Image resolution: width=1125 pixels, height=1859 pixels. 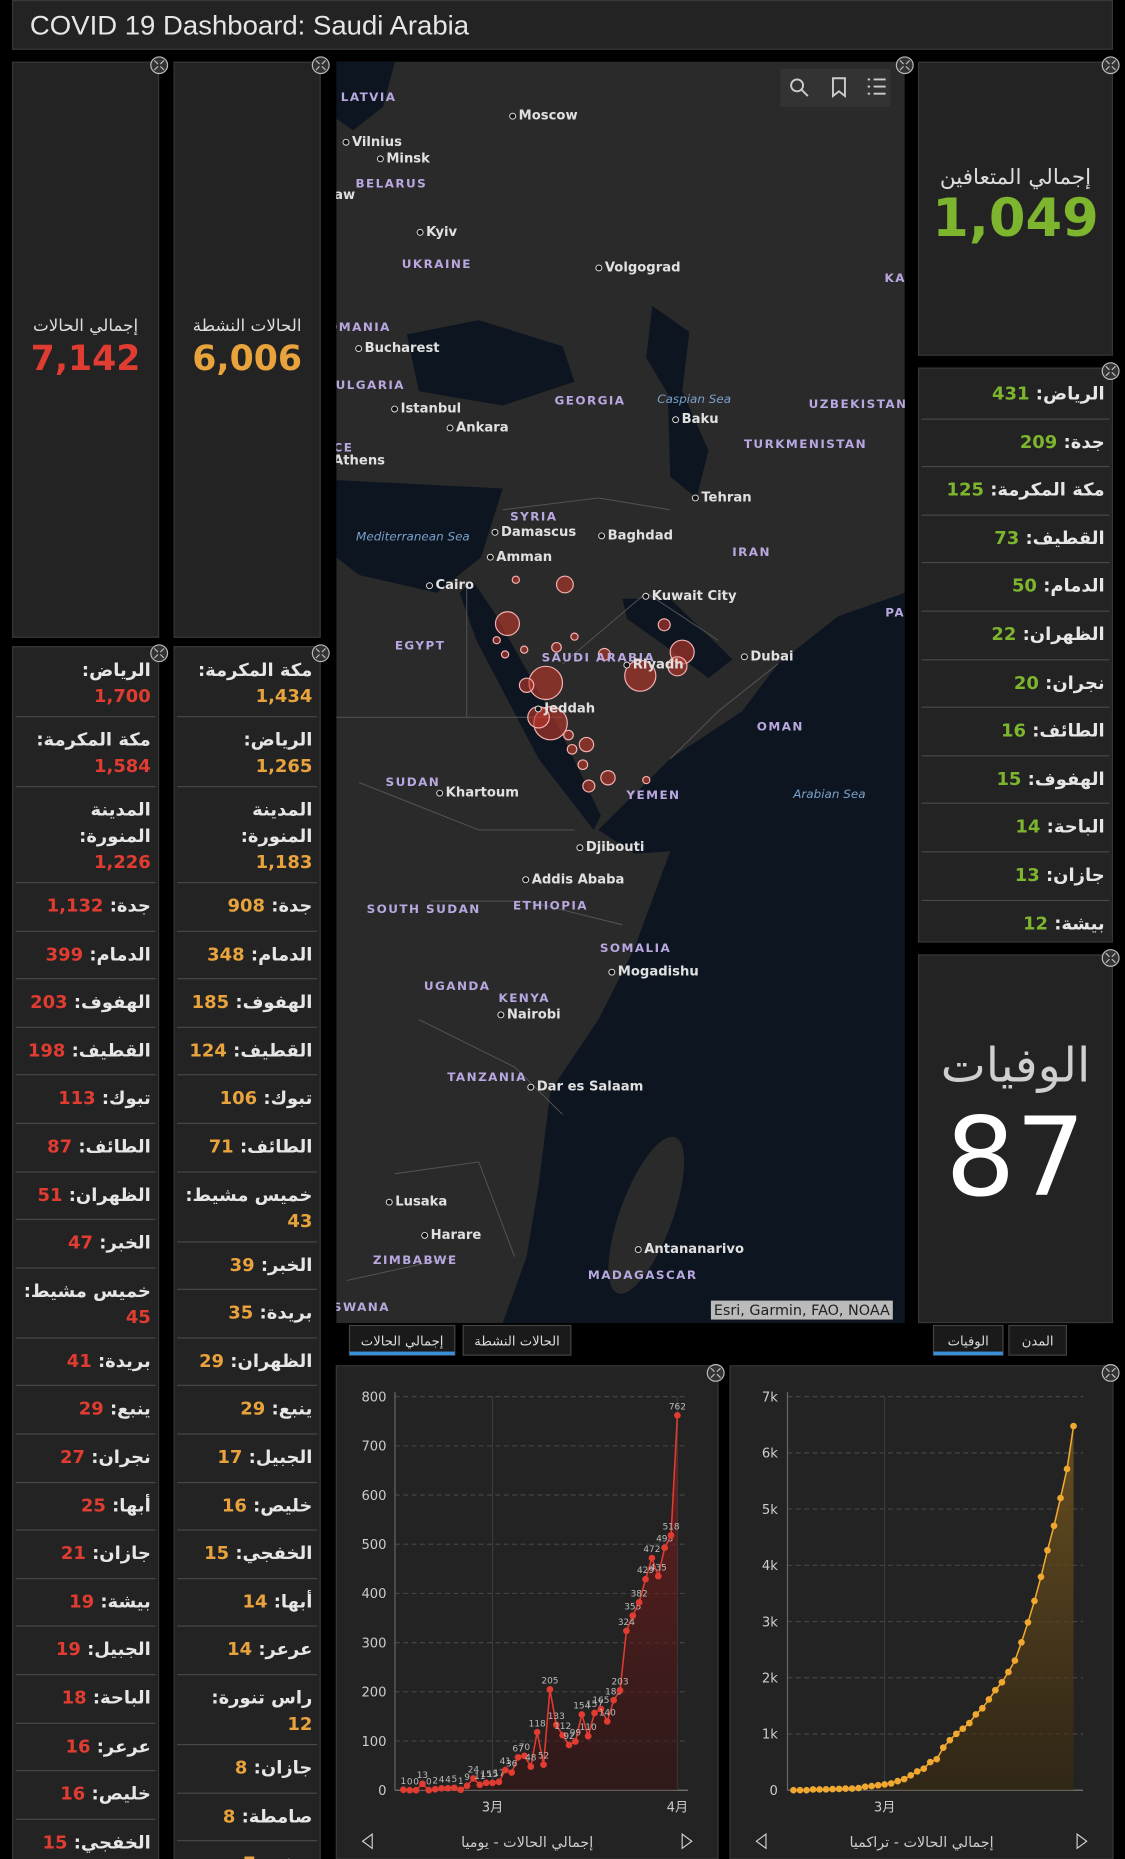 I want to click on next-button, so click(x=1082, y=1841).